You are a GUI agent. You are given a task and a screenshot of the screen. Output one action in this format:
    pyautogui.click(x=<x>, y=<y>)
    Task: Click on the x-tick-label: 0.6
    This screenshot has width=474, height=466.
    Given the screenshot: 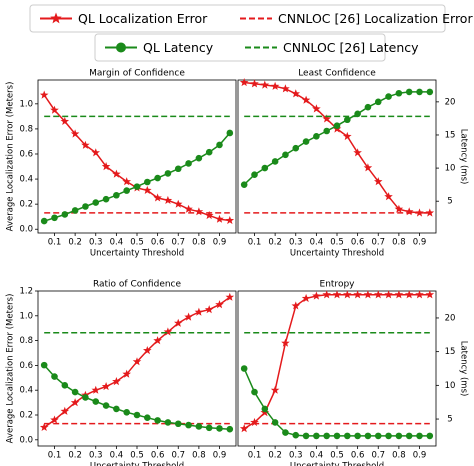 What is the action you would take?
    pyautogui.click(x=158, y=456)
    